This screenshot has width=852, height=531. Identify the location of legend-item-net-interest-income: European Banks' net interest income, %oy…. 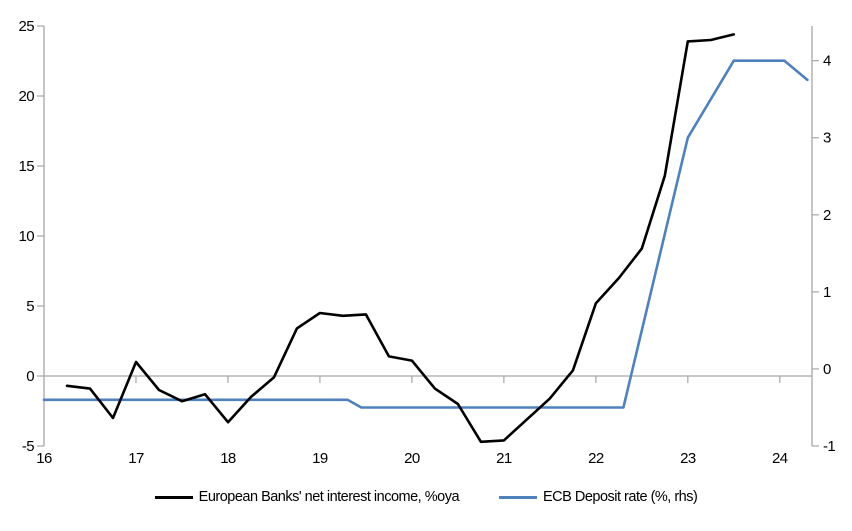
(307, 497).